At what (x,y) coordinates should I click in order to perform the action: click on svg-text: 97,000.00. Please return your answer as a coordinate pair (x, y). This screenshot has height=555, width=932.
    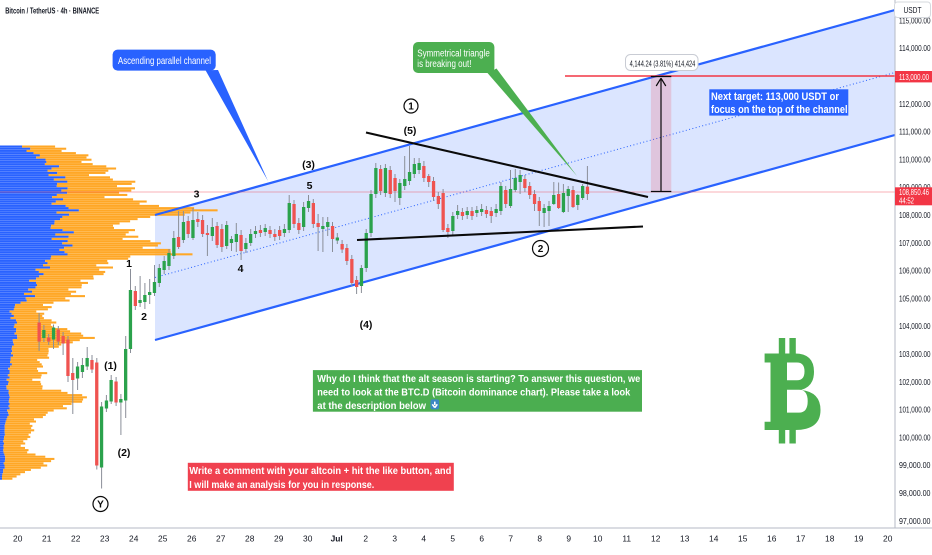
    Looking at the image, I should click on (915, 521).